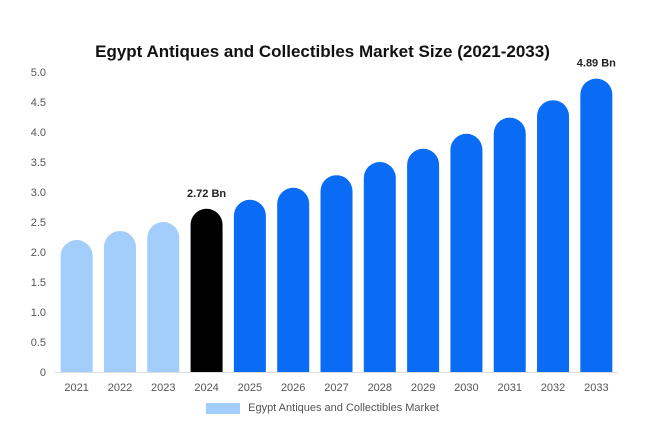  Describe the element at coordinates (249, 285) in the screenshot. I see `bar-2025` at that location.